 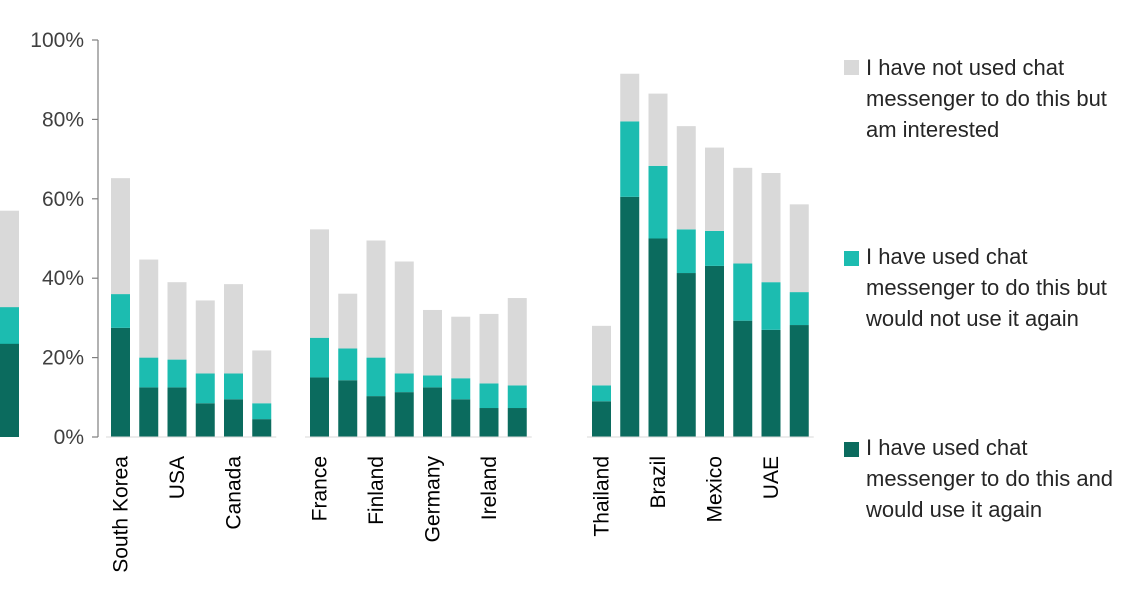 I want to click on category-label: Ireland, so click(x=489, y=488).